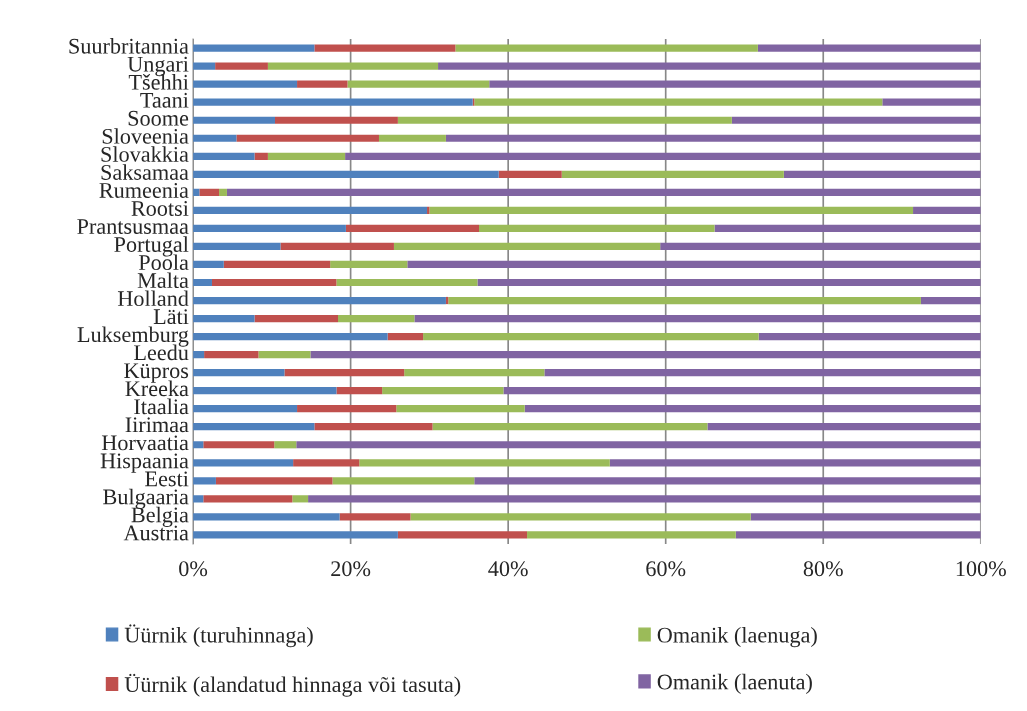 Image resolution: width=1027 pixels, height=711 pixels. Describe the element at coordinates (666, 569) in the screenshot. I see `x-tick-label: 60%` at that location.